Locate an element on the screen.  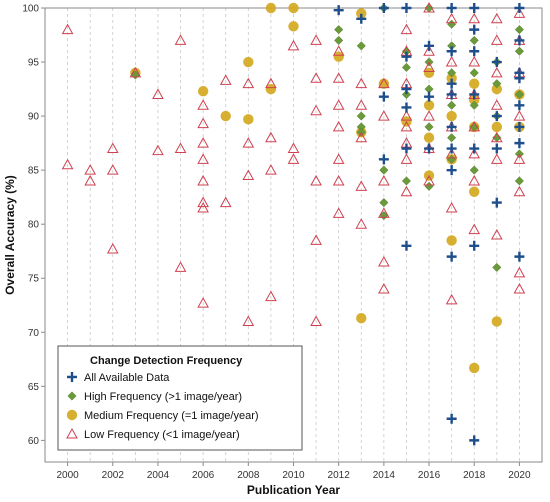
legend-label: Medium Frequency (=1 image/year) is located at coordinates (171, 416).